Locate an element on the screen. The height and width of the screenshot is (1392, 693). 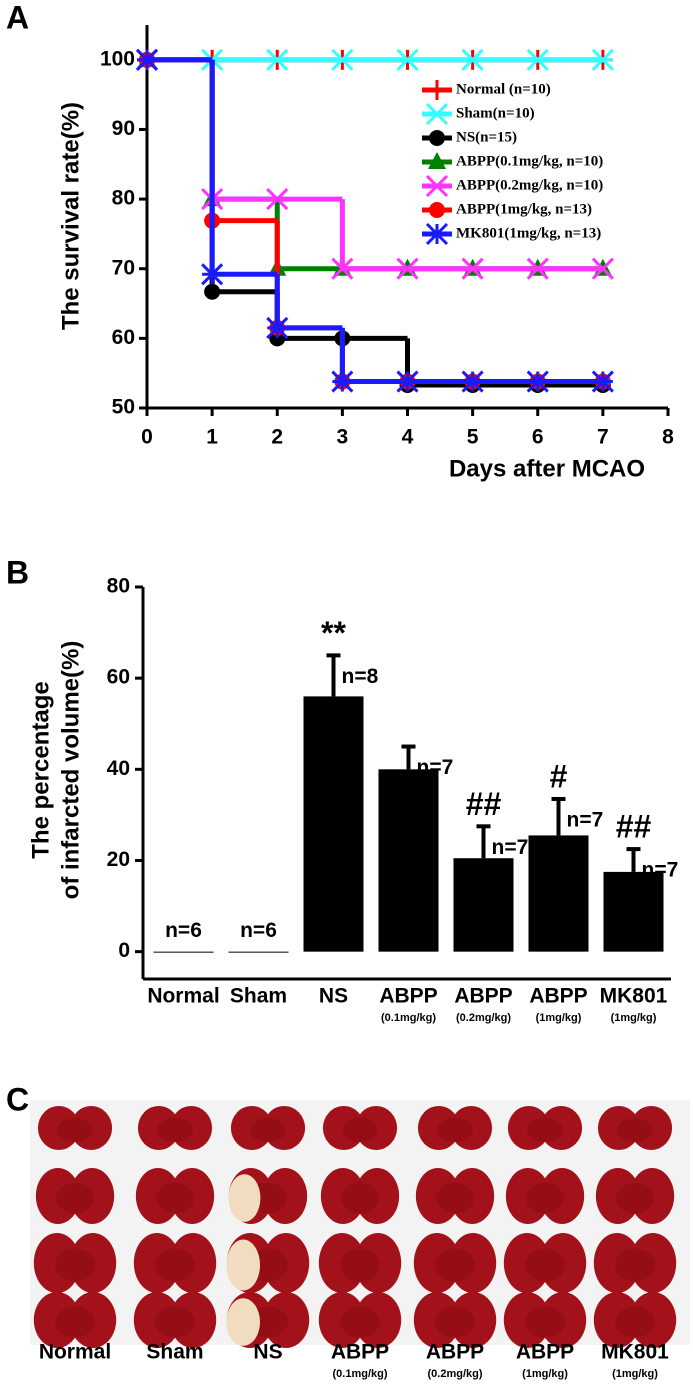
x-axis-label: Days after MCAO is located at coordinates (547, 468).